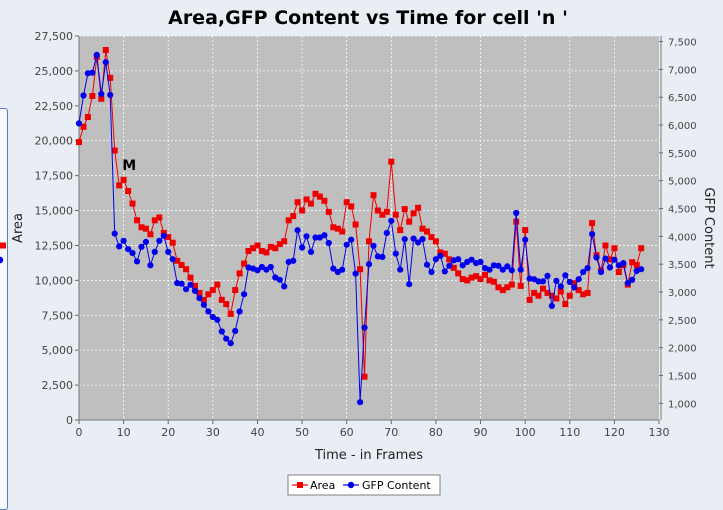  Describe the element at coordinates (682, 182) in the screenshot. I see `y2-tick-label: 5,000` at that location.